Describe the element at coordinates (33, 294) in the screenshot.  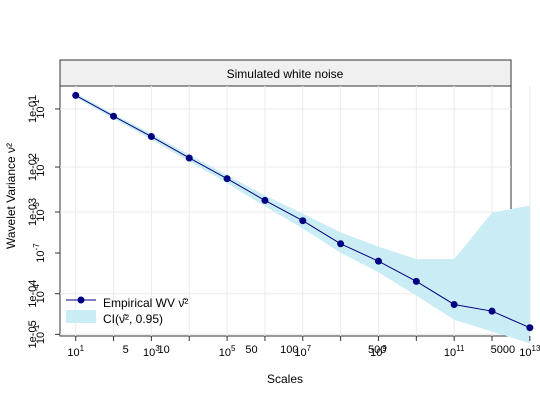
I see `y-tick-label: 1e-04` at that location.